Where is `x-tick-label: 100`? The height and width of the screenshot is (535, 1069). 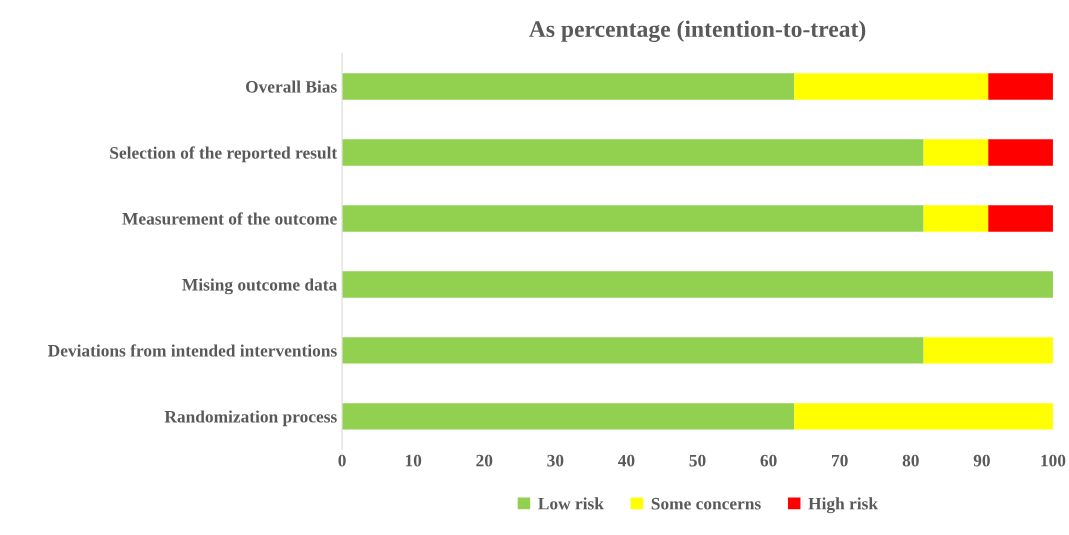
x-tick-label: 100 is located at coordinates (1053, 460).